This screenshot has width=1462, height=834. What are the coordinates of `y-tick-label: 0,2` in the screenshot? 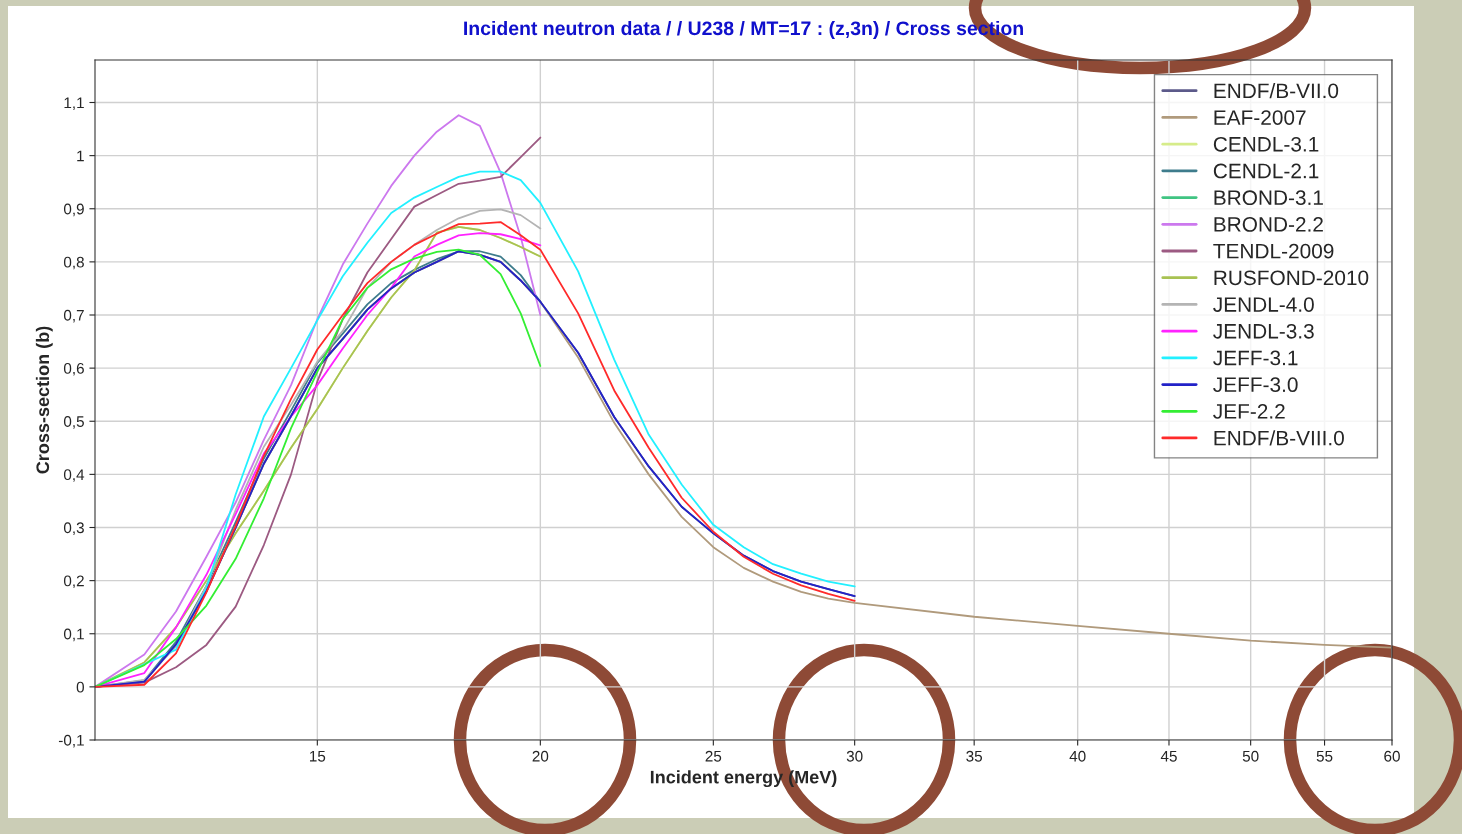 It's located at (73, 582).